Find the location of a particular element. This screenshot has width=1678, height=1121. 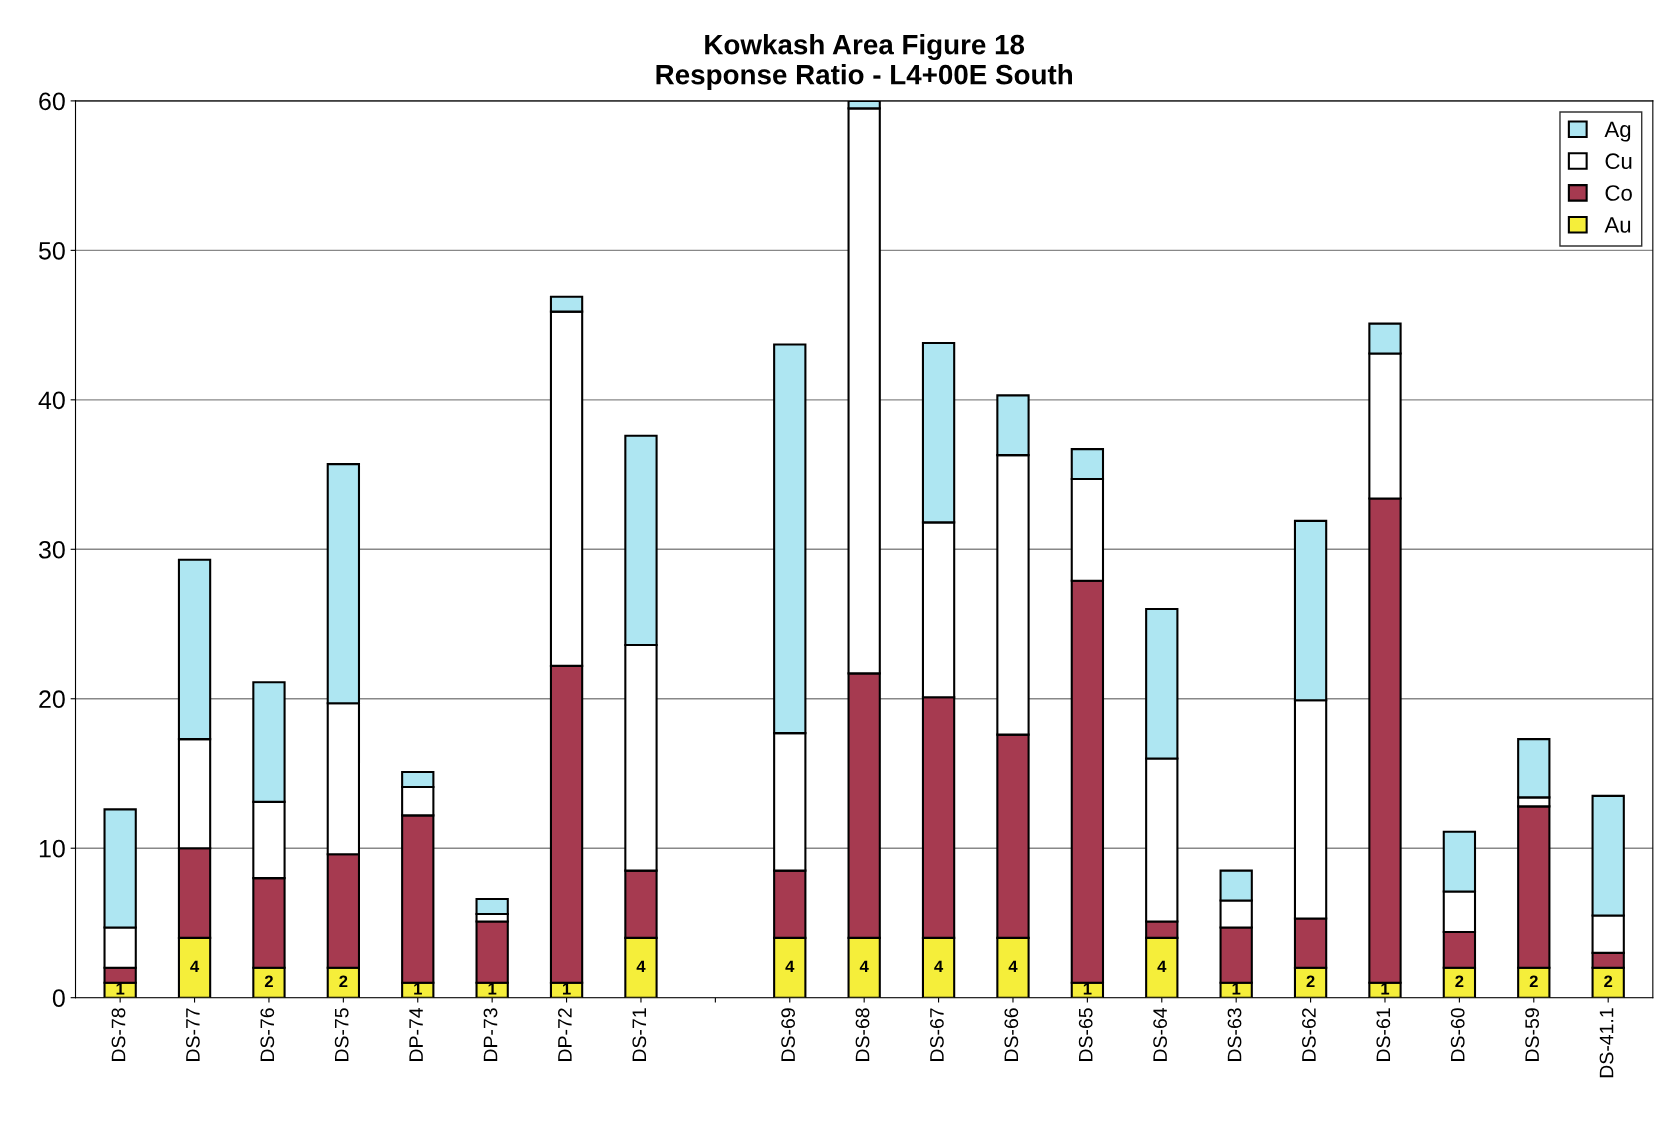

legend-label: Cu is located at coordinates (1618, 161).